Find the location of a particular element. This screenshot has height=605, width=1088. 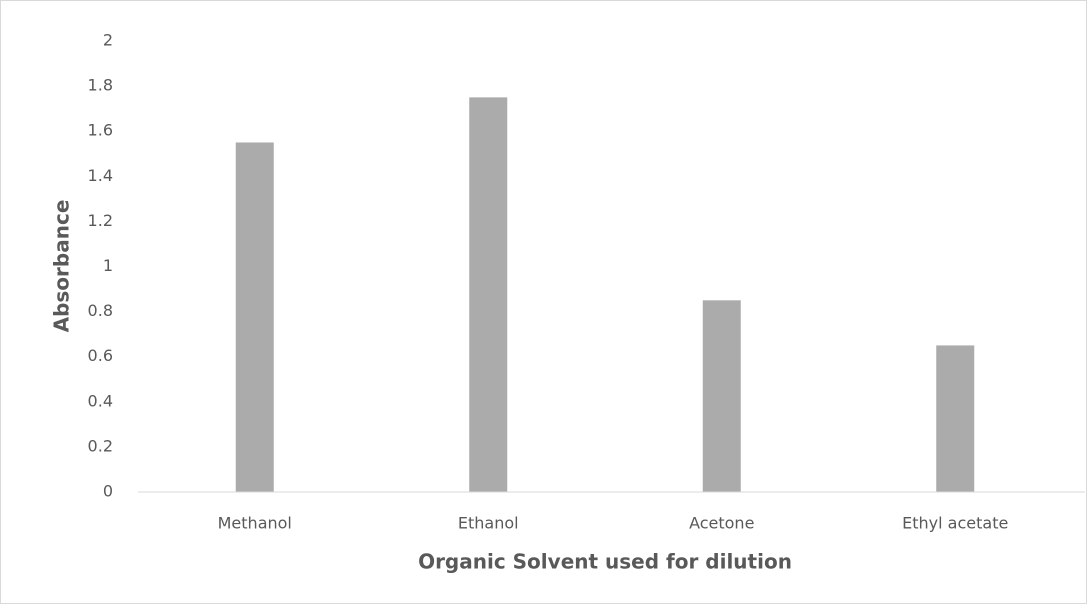

x-tick-label: Ethanol is located at coordinates (488, 523).